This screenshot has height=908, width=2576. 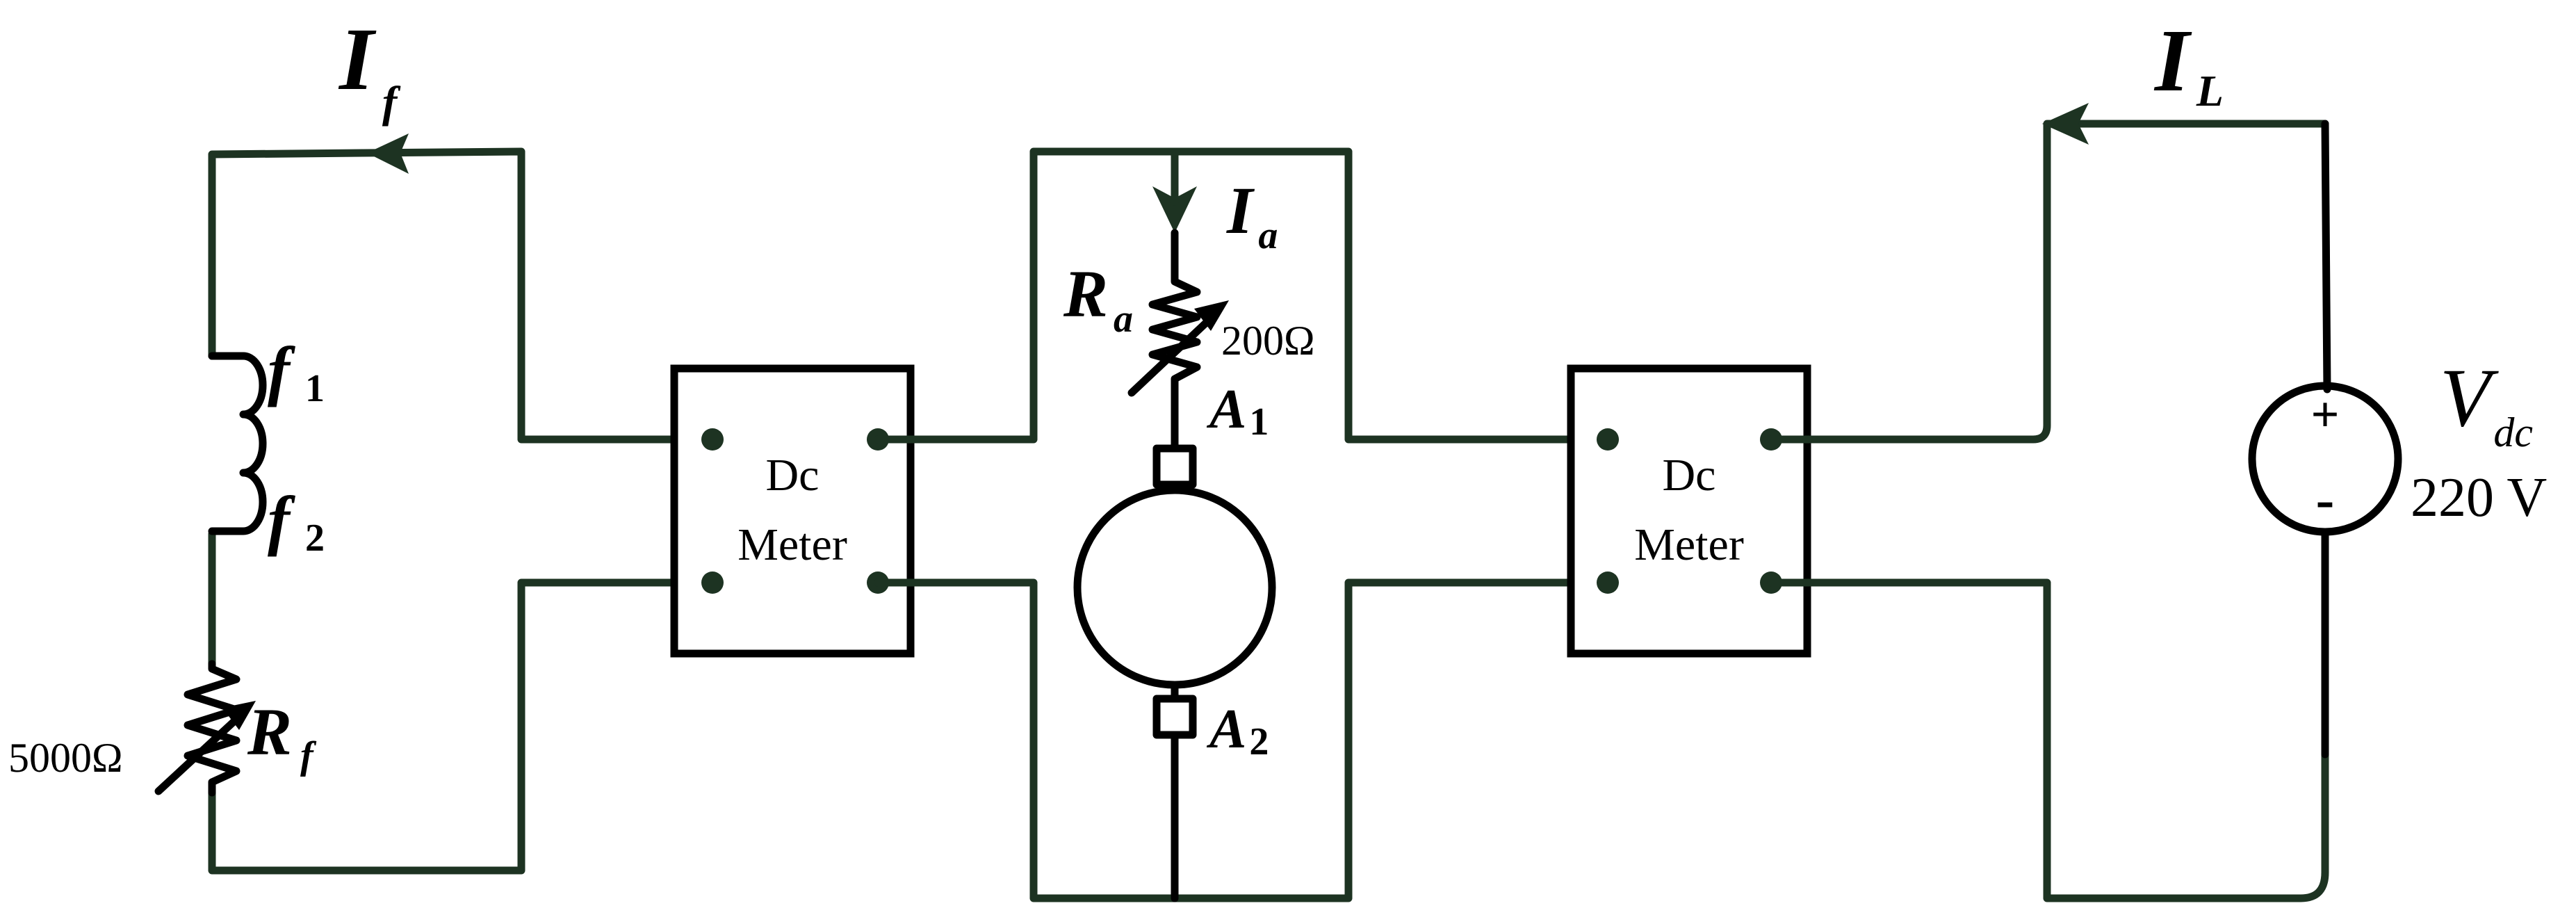 I want to click on field-resistor-value: 5000Ω, so click(x=65, y=758).